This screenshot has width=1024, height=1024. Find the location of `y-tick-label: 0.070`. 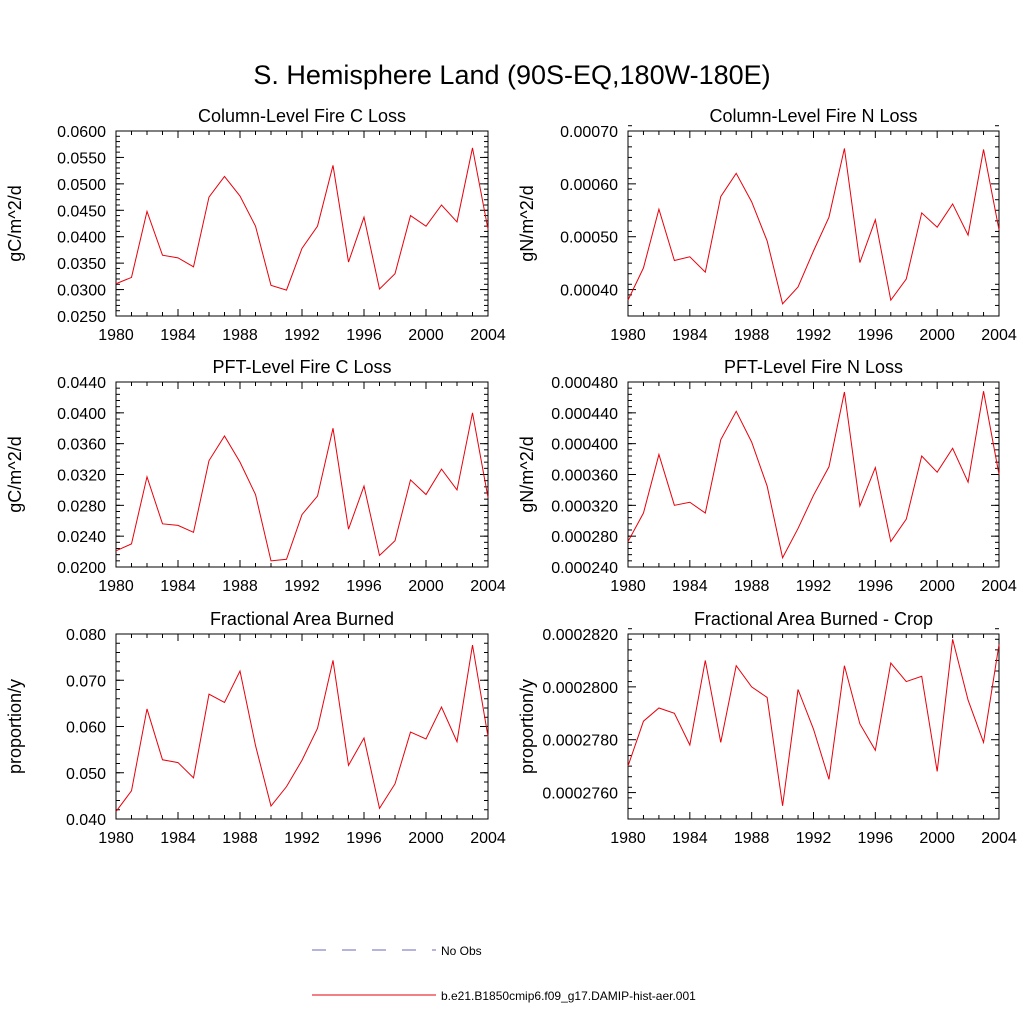

y-tick-label: 0.070 is located at coordinates (86, 681).